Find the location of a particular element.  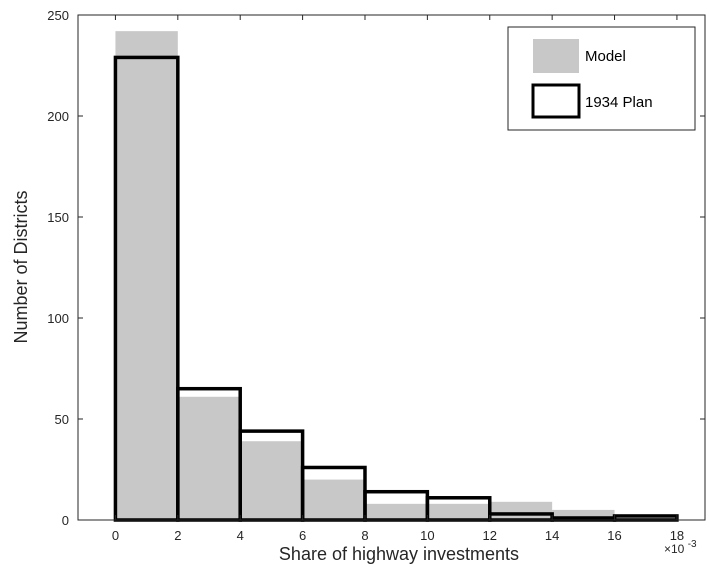

x-axis-title: Share of highway investments is located at coordinates (399, 554).